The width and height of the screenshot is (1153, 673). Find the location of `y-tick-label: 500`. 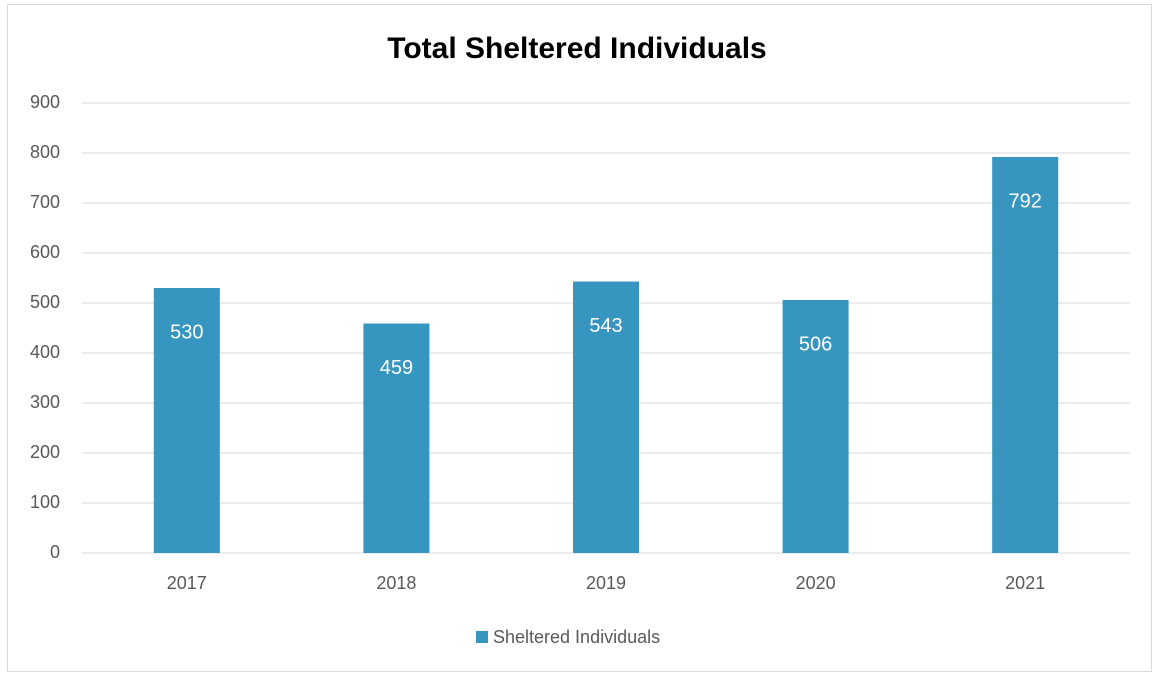

y-tick-label: 500 is located at coordinates (45, 302).